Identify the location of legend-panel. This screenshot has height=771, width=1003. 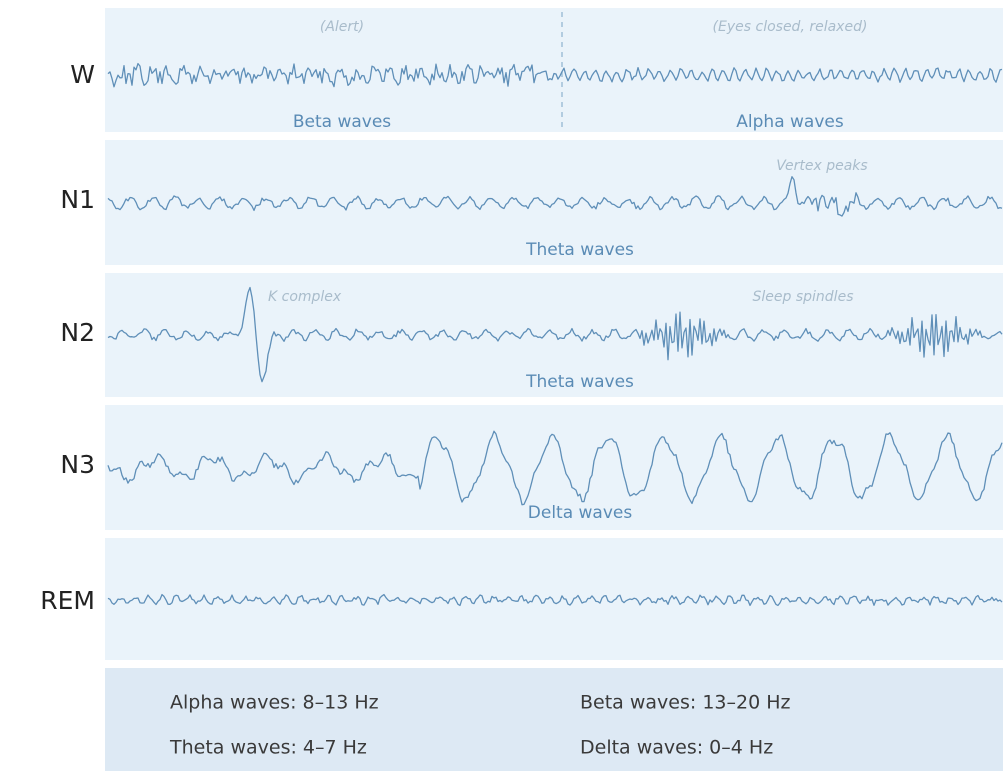
(554, 719).